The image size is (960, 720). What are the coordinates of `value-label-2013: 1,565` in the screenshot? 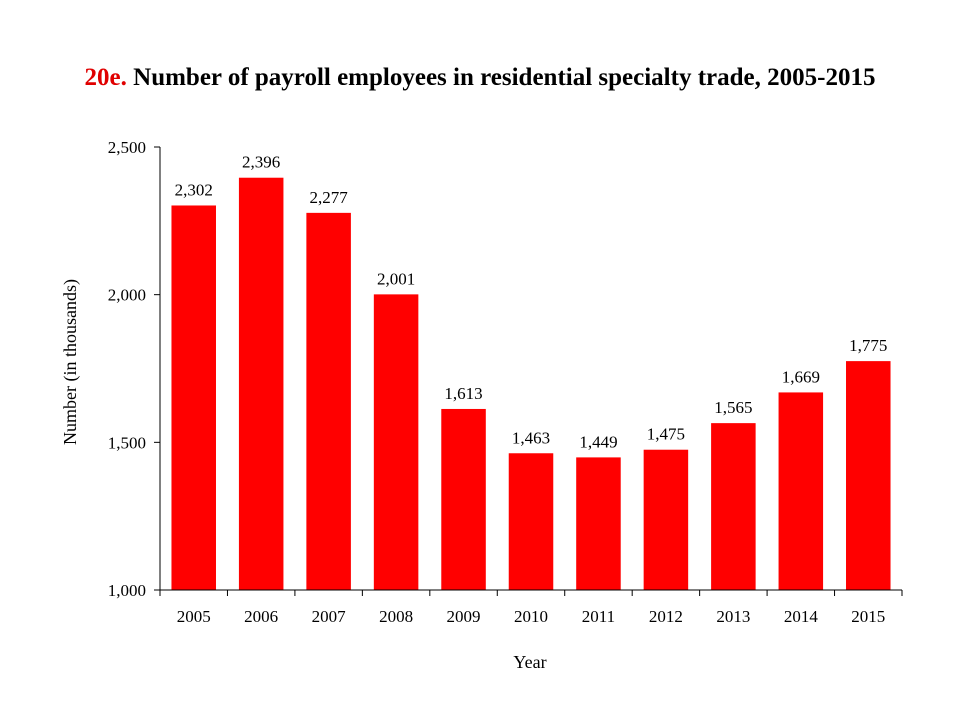 It's located at (733, 407).